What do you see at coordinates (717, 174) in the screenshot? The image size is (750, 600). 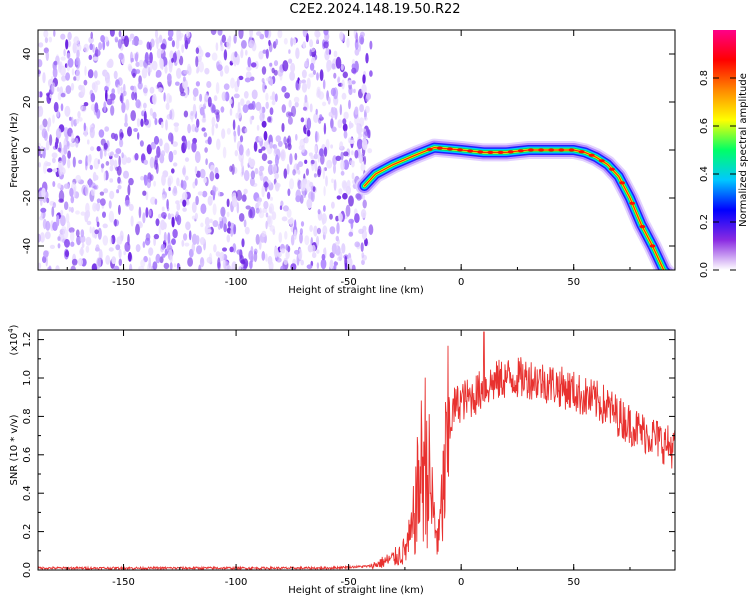 I see `colorbar-axis: 0.0 0.2 0.4 0.6 0.8` at bounding box center [717, 174].